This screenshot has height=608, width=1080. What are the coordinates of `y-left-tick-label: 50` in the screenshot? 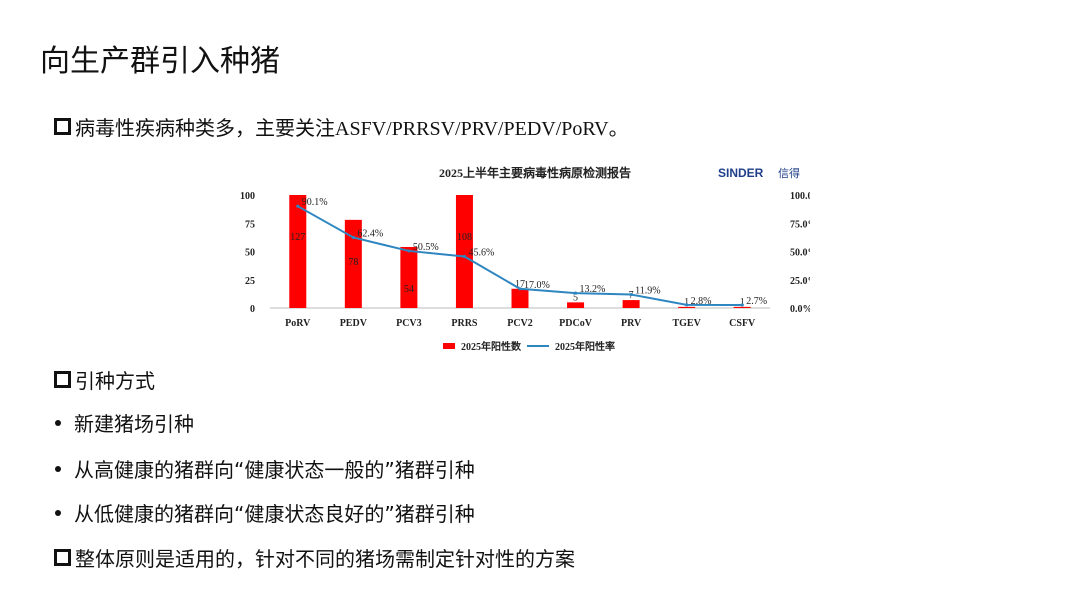 It's located at (250, 253).